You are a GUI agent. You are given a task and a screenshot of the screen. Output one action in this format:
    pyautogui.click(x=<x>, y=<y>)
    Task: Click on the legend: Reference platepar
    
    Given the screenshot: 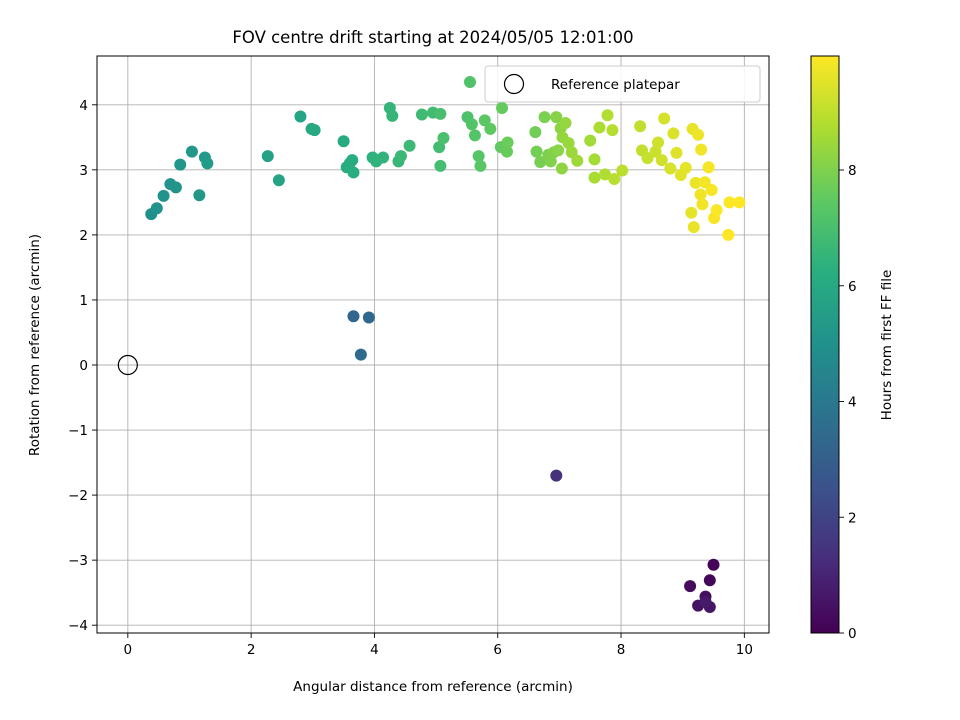 What is the action you would take?
    pyautogui.click(x=622, y=84)
    